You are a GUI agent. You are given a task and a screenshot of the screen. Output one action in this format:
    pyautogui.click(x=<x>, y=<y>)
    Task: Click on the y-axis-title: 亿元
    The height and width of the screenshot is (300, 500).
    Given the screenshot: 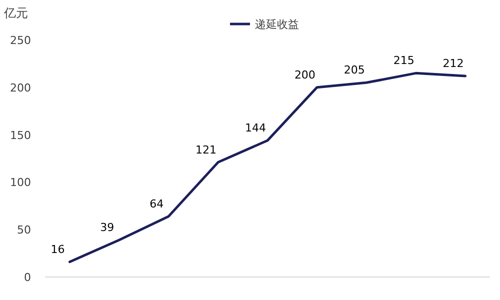 What is the action you would take?
    pyautogui.click(x=15, y=13)
    